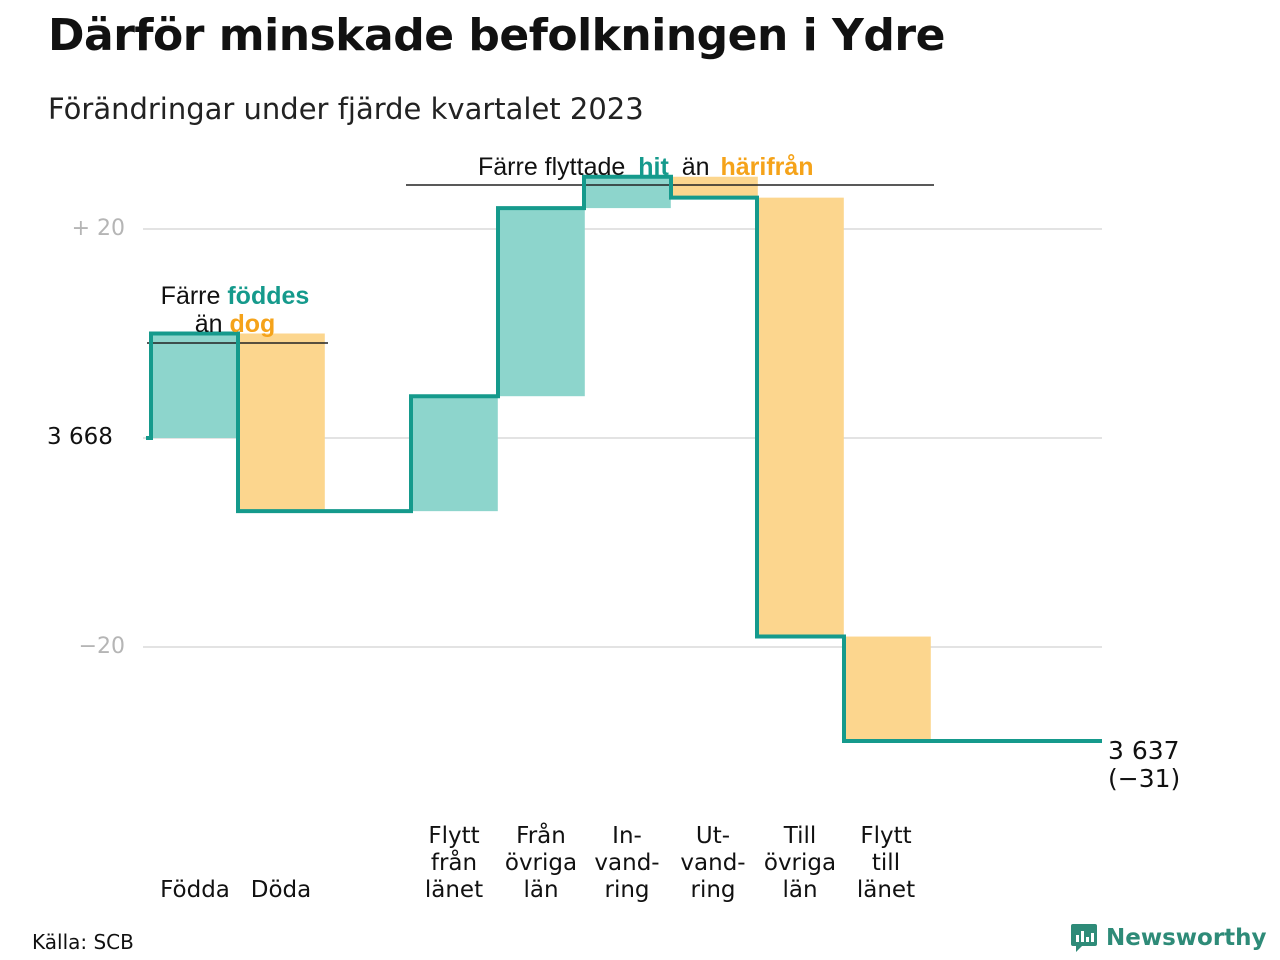  What do you see at coordinates (627, 836) in the screenshot?
I see `category-label-line: In-` at bounding box center [627, 836].